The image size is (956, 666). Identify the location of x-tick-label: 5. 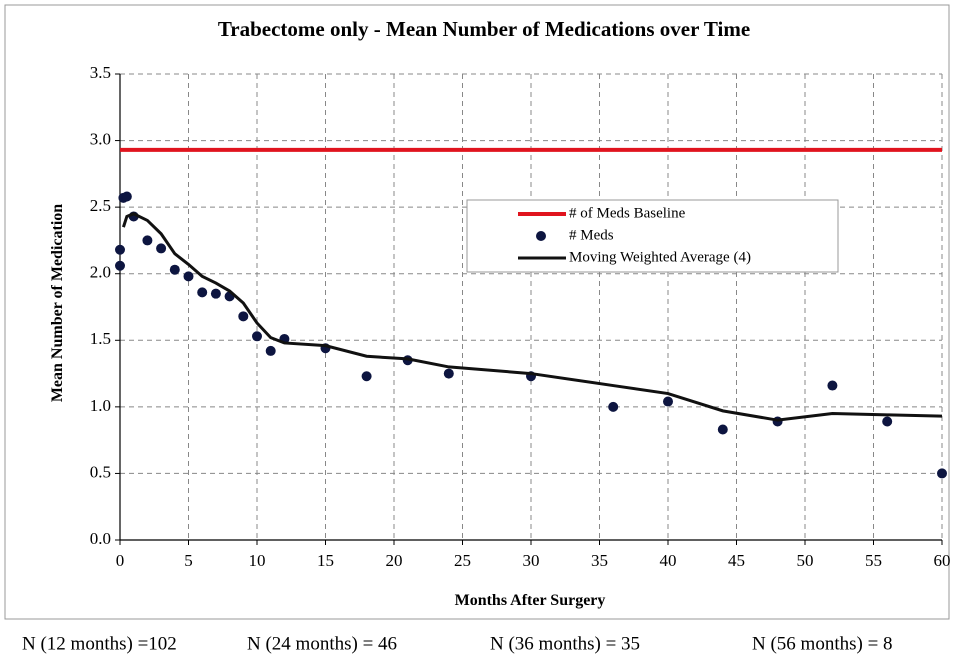
(188, 560).